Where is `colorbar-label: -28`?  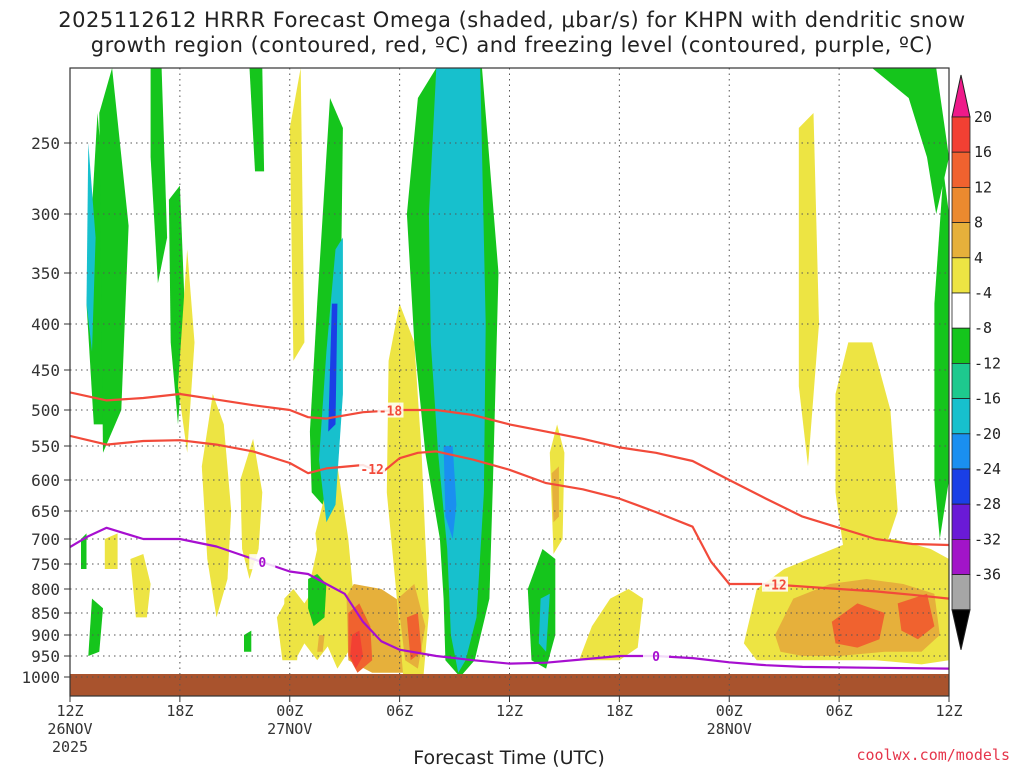
colorbar-label: -28 is located at coordinates (987, 504).